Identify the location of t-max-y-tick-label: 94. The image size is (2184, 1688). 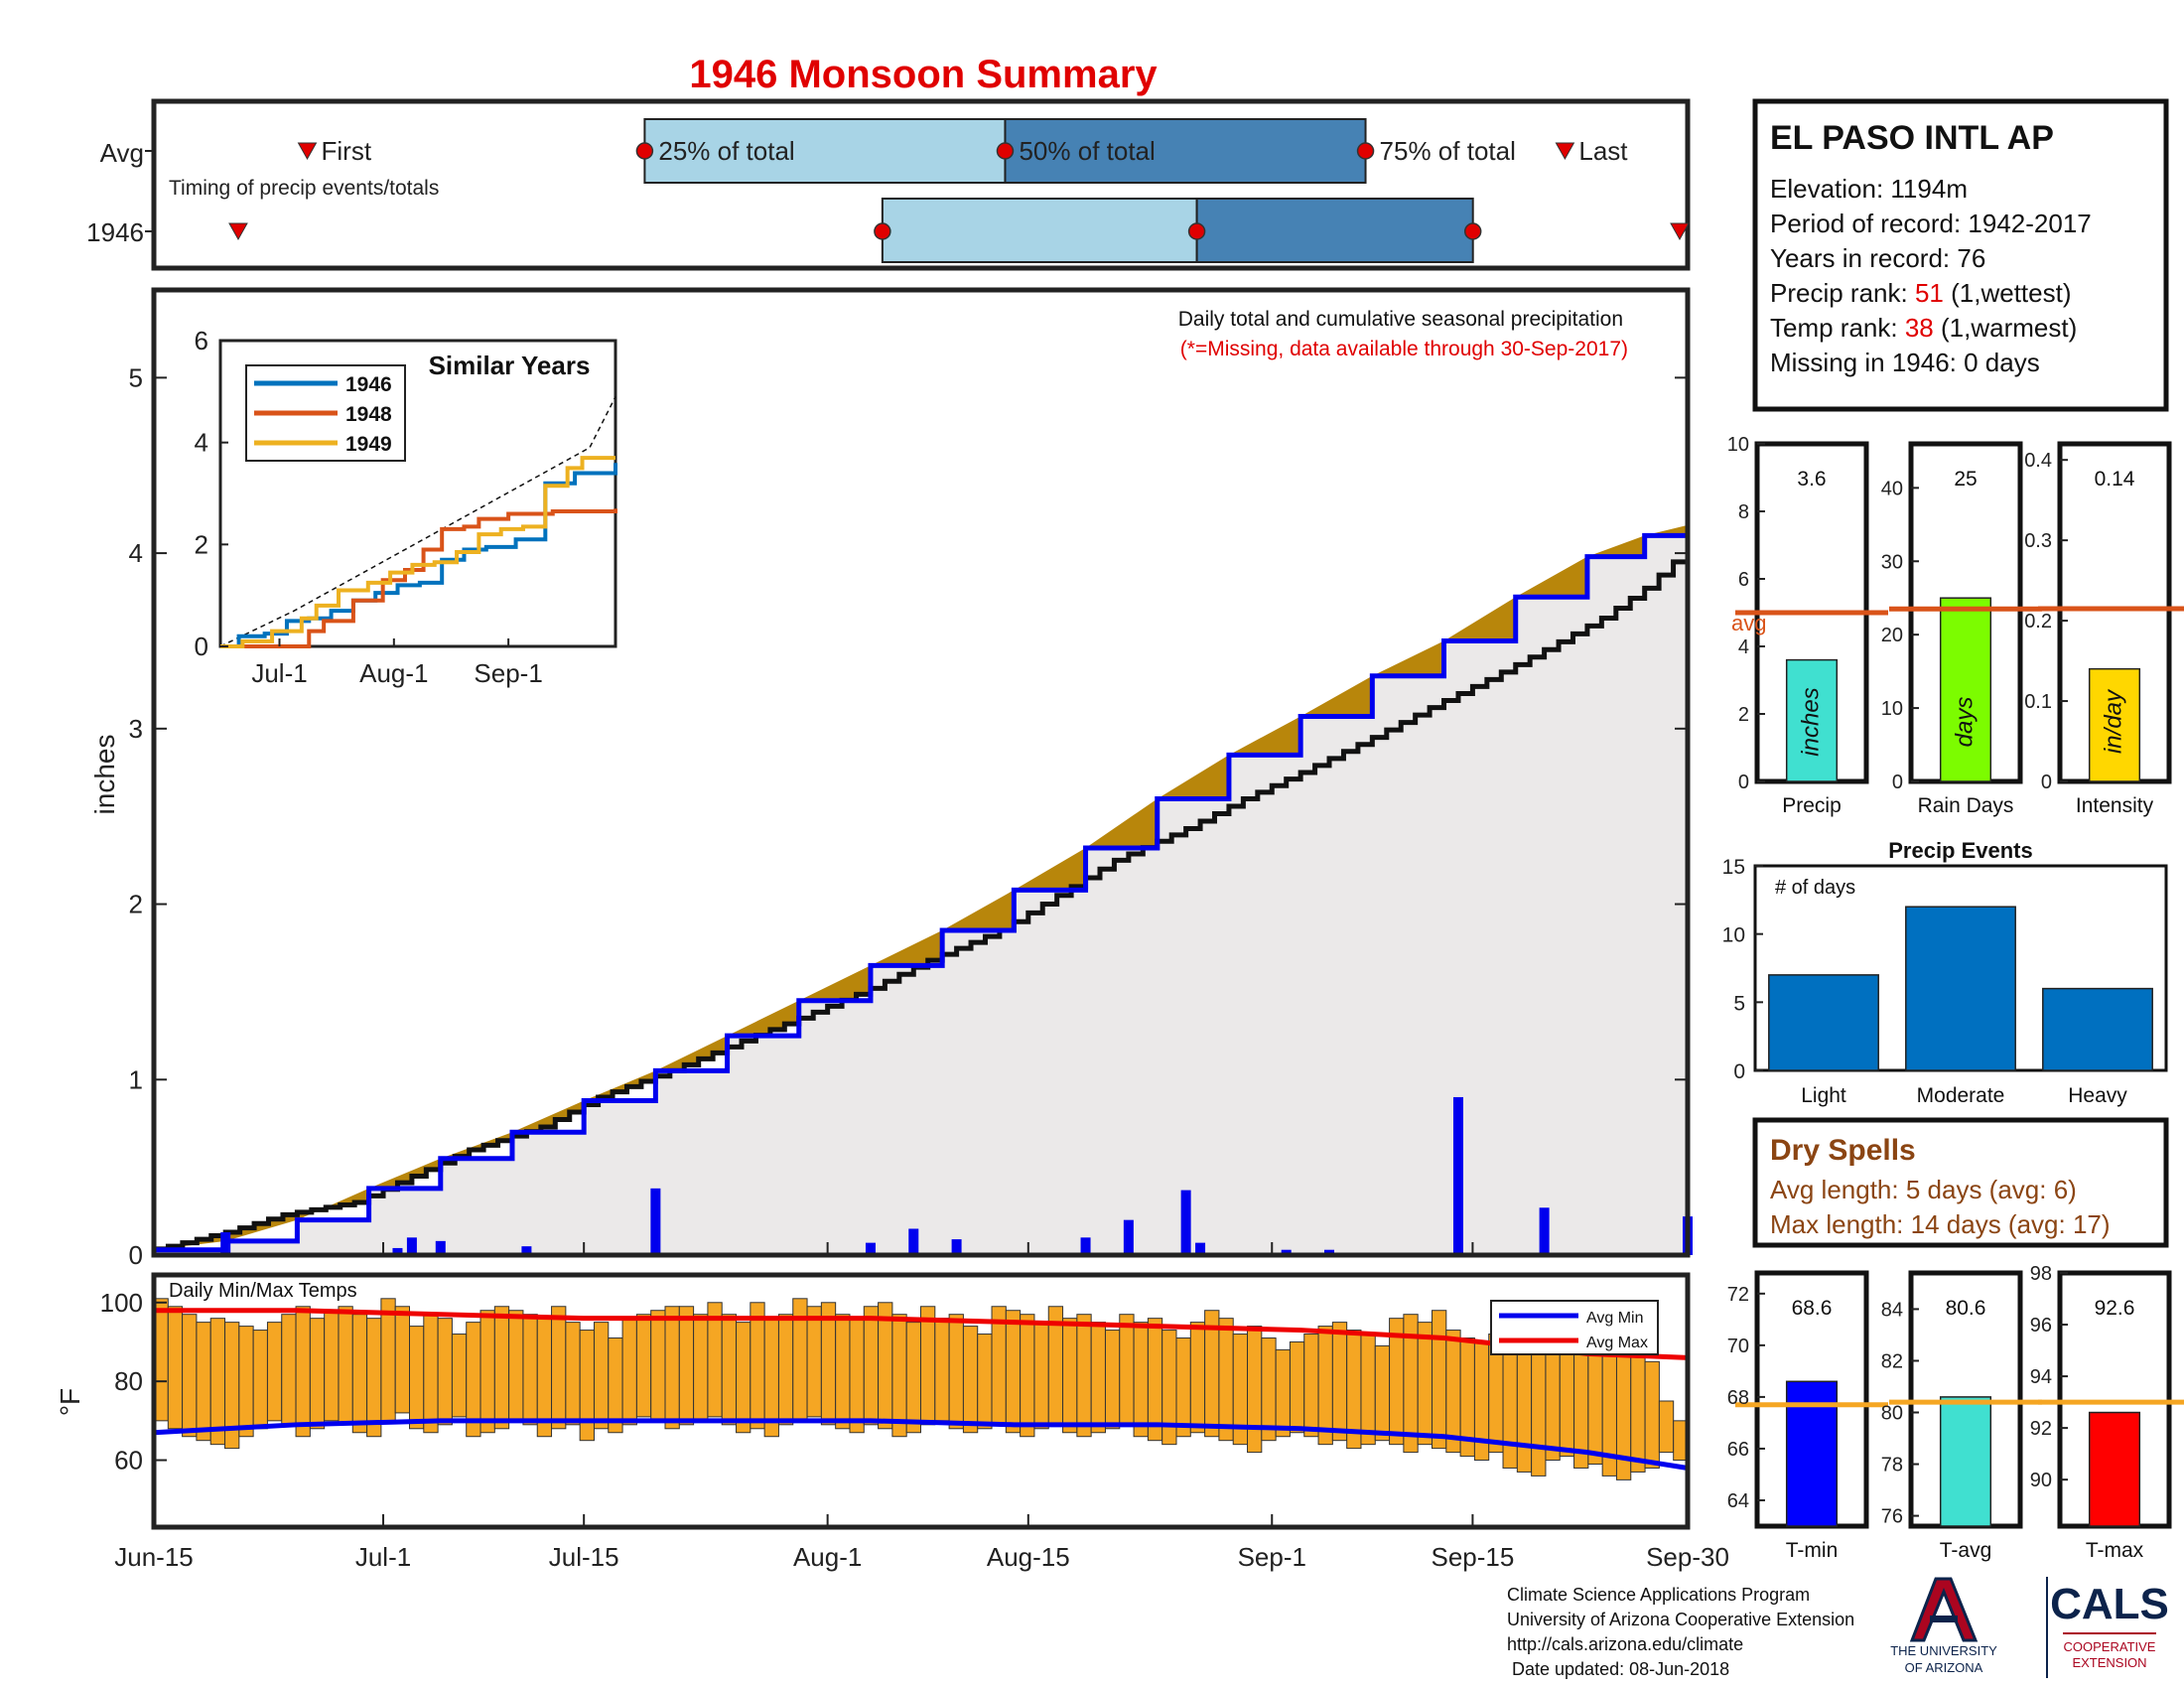
(2041, 1377).